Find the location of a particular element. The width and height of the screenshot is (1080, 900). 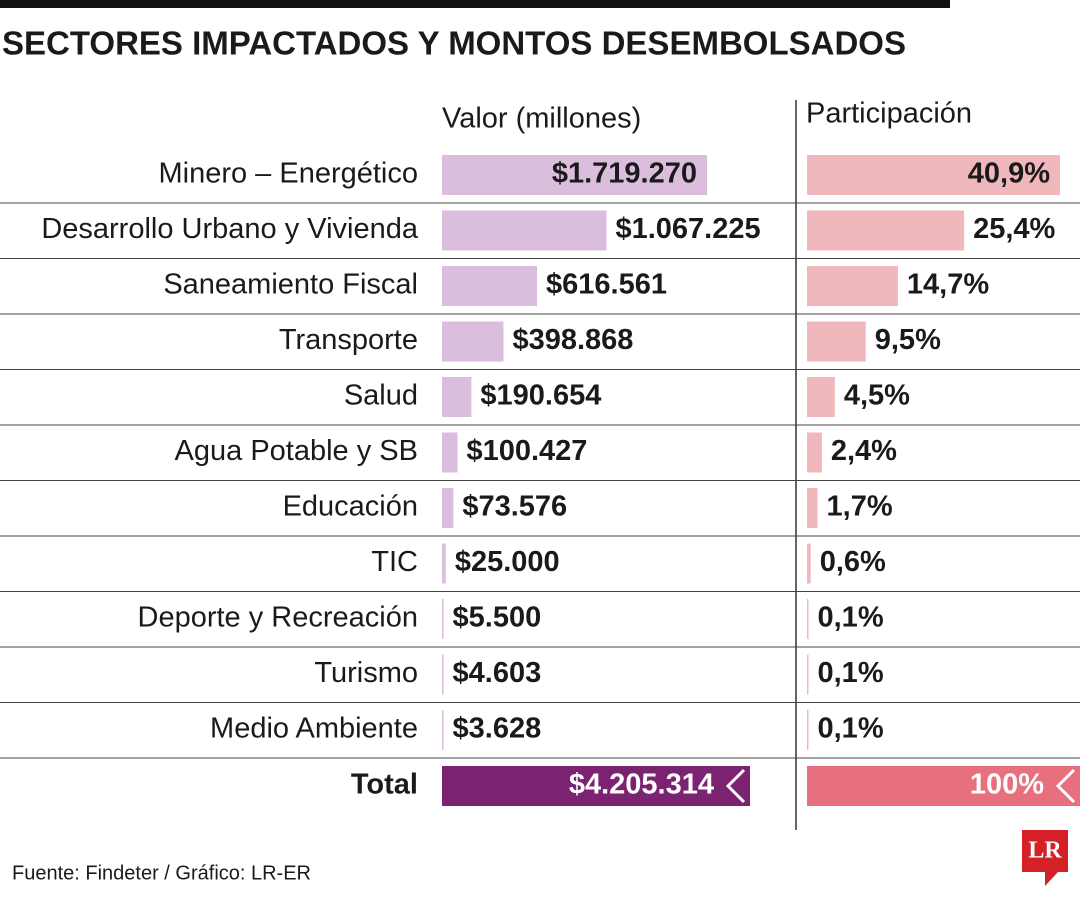

category-label: Deporte y Recreación is located at coordinates (278, 618).